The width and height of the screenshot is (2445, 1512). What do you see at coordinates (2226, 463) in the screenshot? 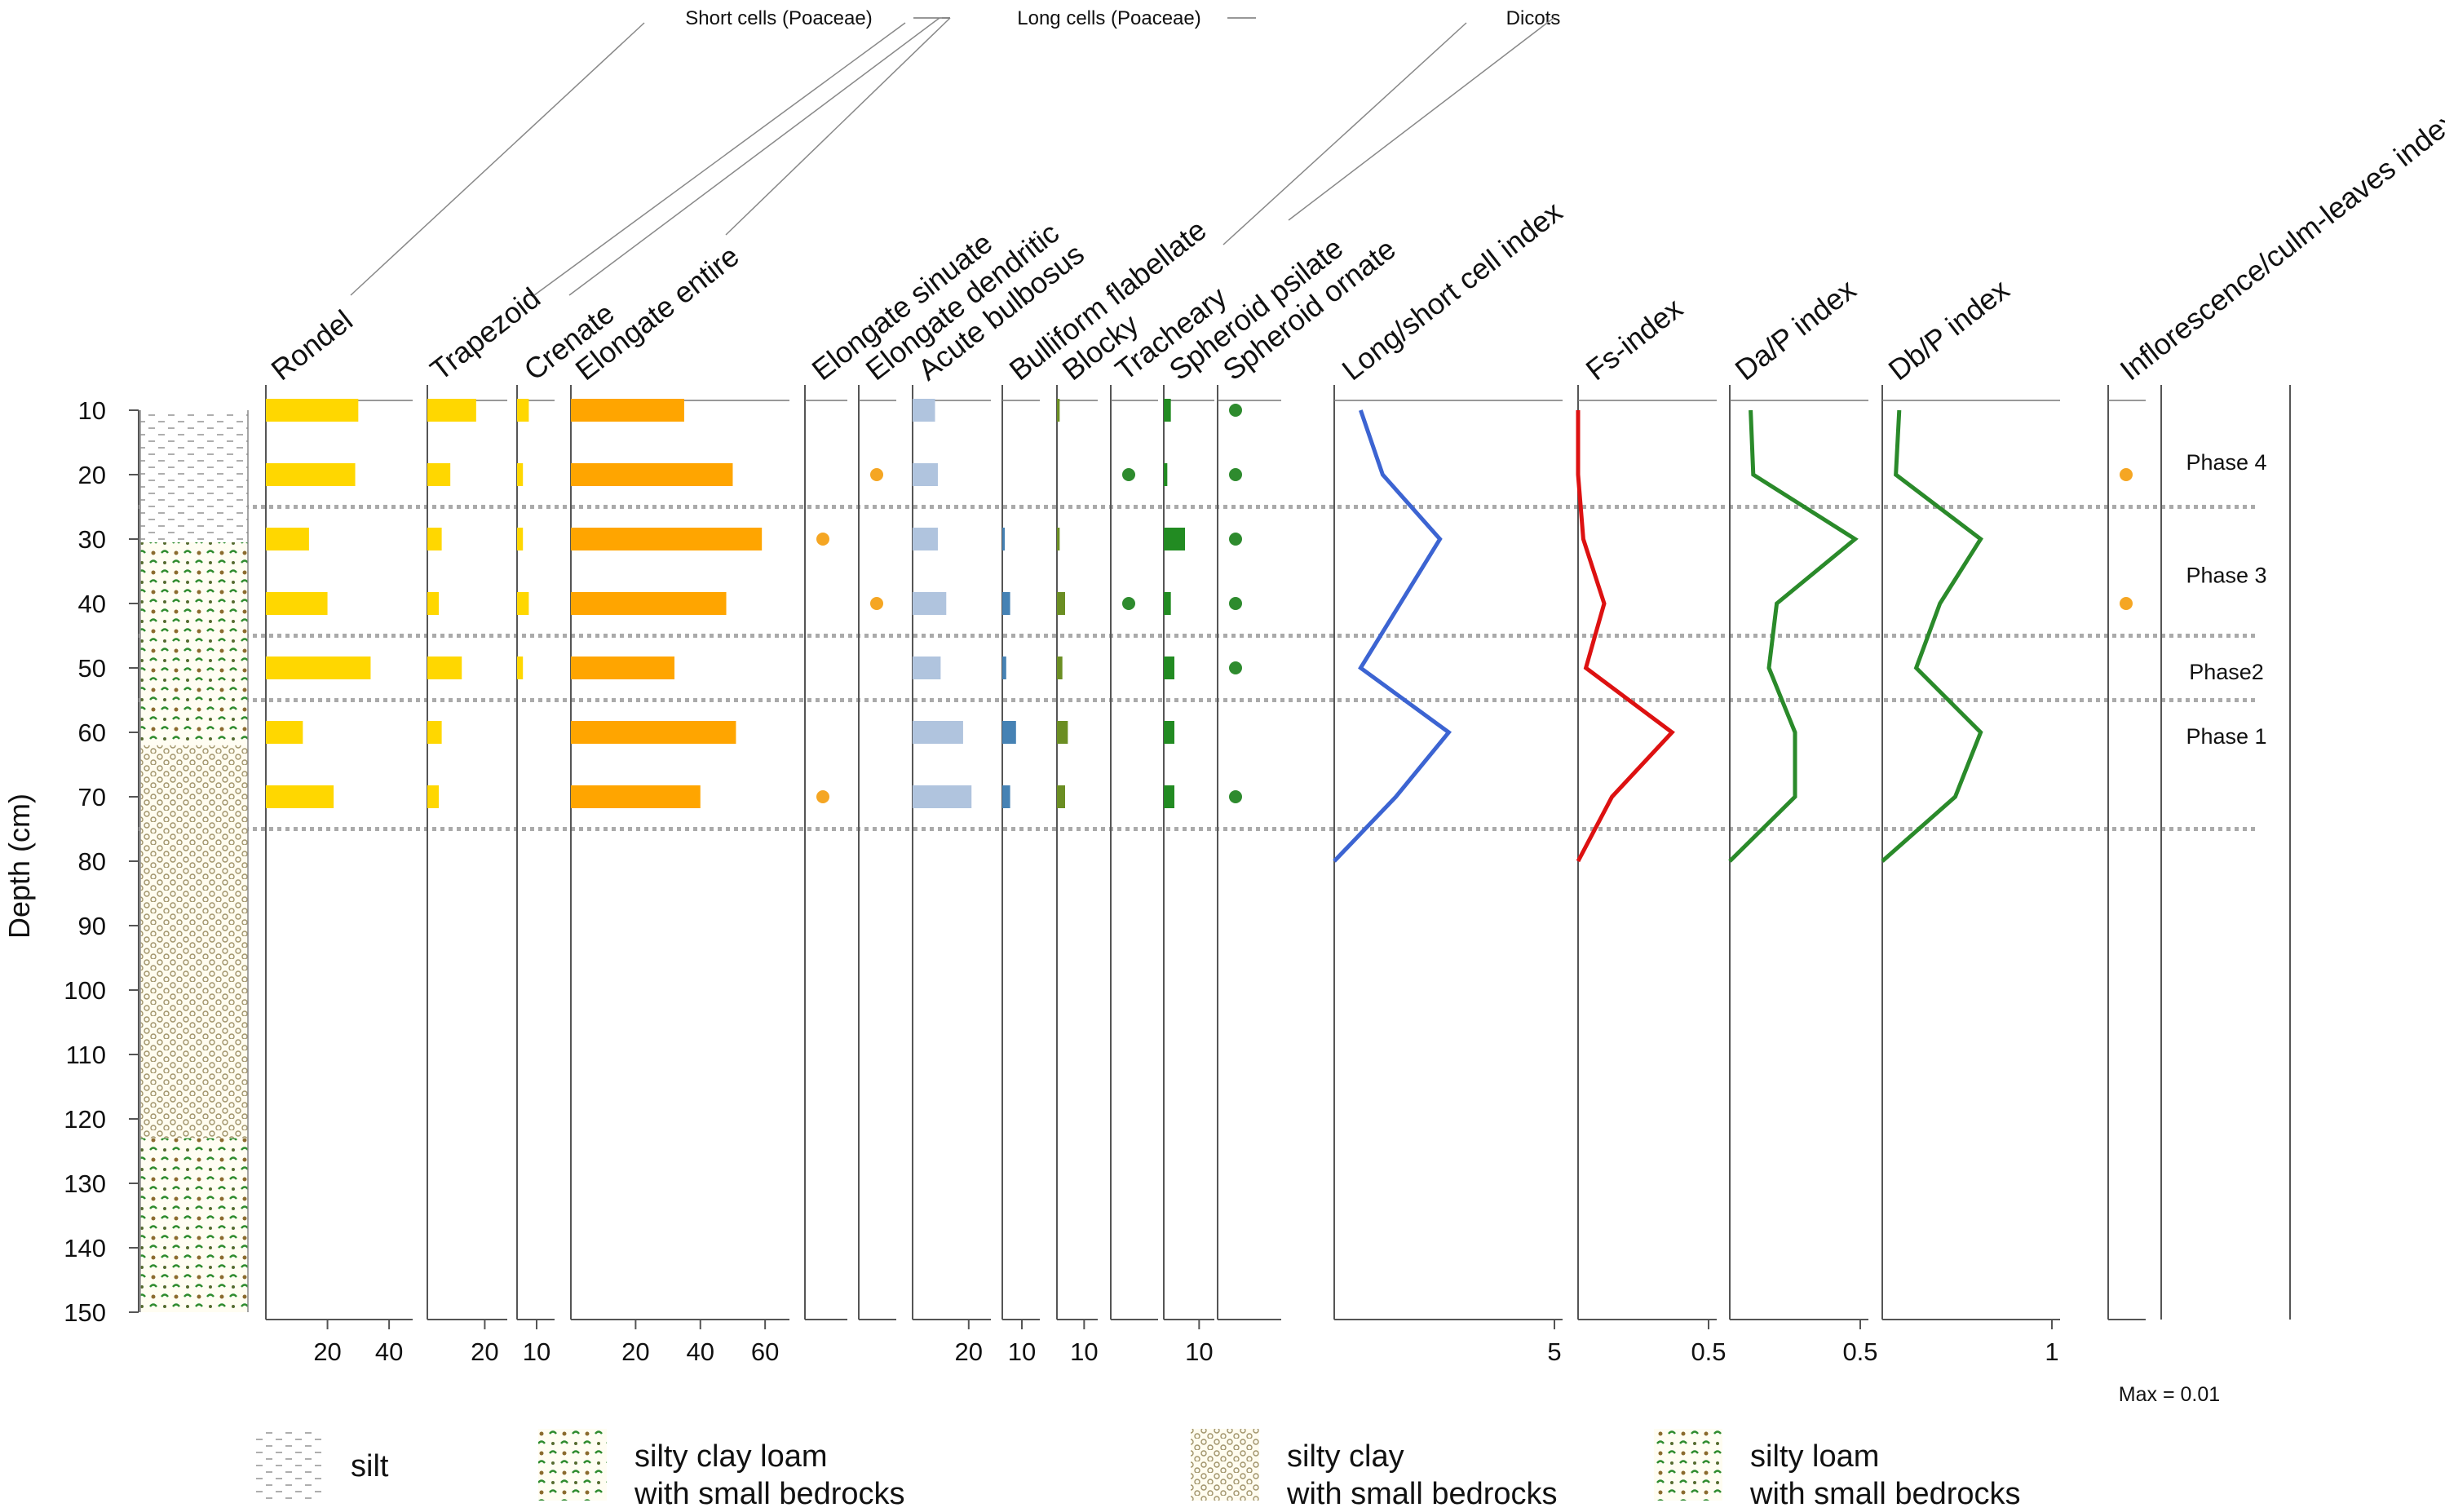
I see `phase-label: Phase 4` at bounding box center [2226, 463].